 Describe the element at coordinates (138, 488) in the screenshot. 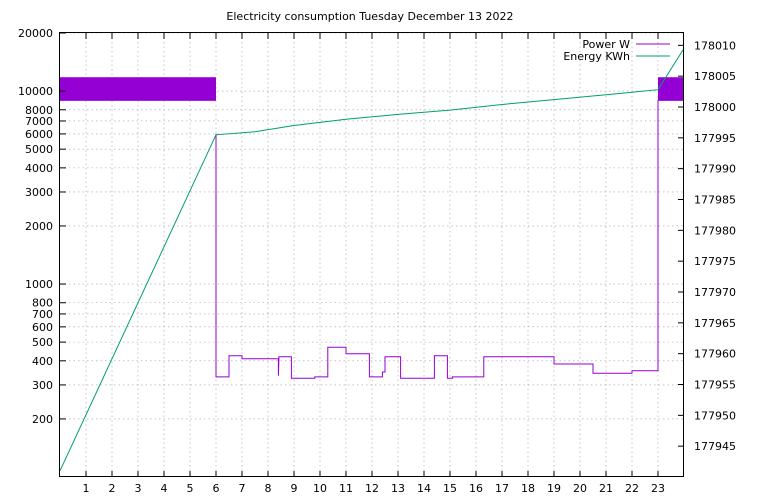

I see `x-tick-label: 3` at that location.